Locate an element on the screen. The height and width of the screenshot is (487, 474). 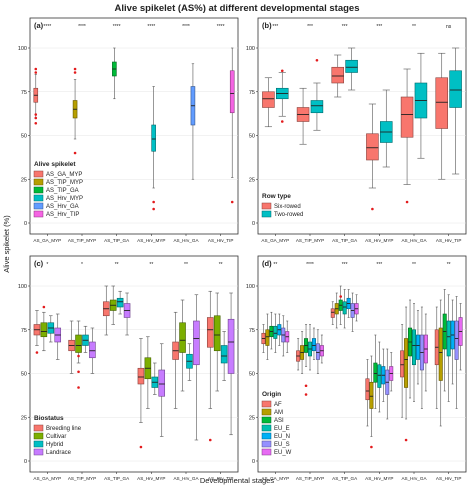
legend-label: Hybrid is located at coordinates (54, 445).